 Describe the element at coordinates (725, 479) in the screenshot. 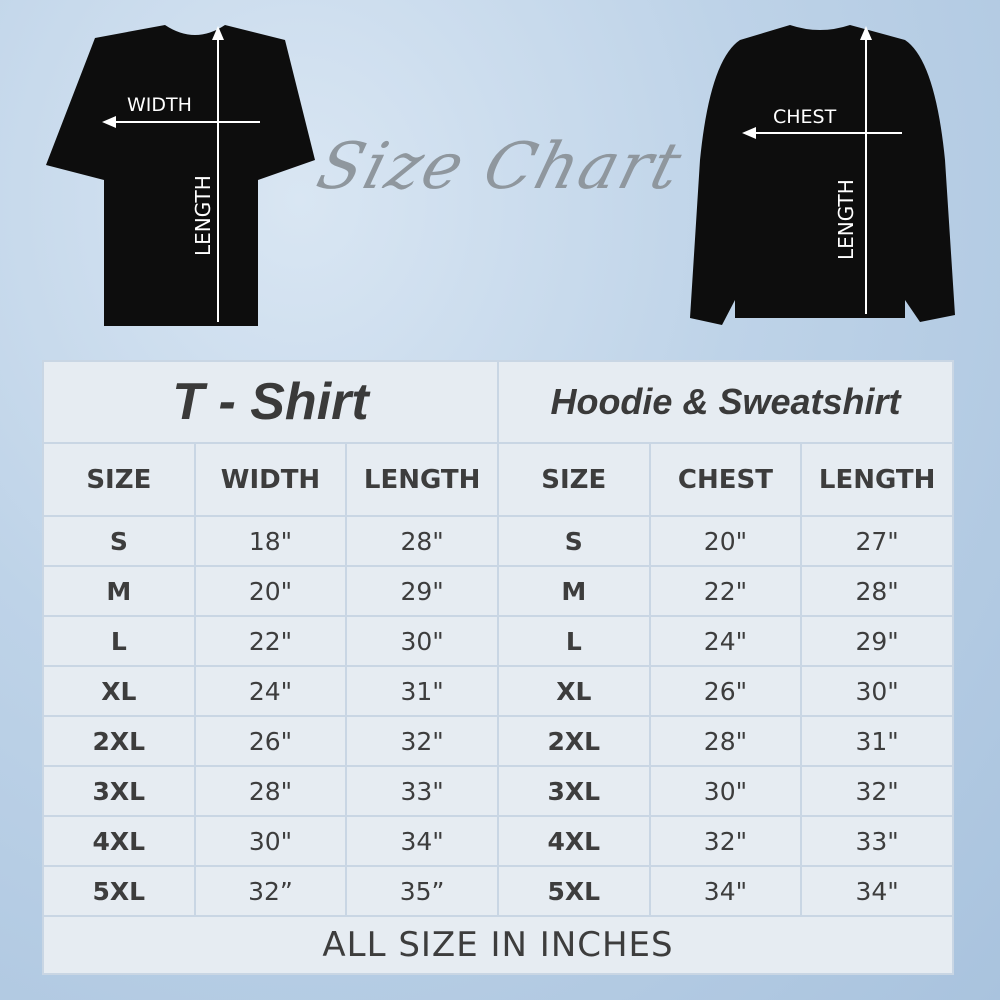

I see `column-header: CHEST` at that location.